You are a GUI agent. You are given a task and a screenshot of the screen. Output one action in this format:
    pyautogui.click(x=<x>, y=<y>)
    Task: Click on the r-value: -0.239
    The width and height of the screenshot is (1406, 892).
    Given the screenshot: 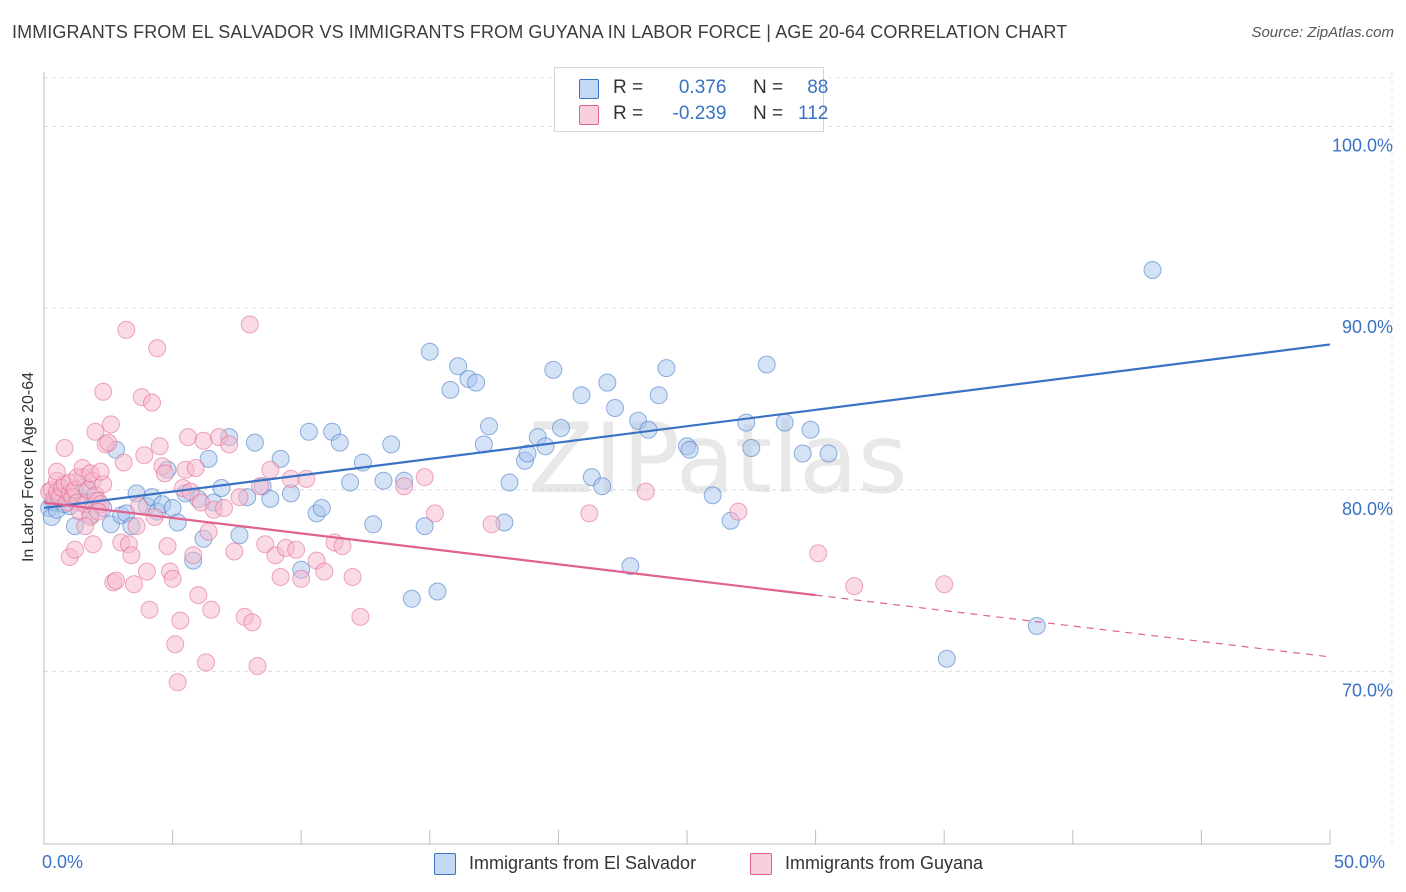 What is the action you would take?
    pyautogui.click(x=699, y=113)
    